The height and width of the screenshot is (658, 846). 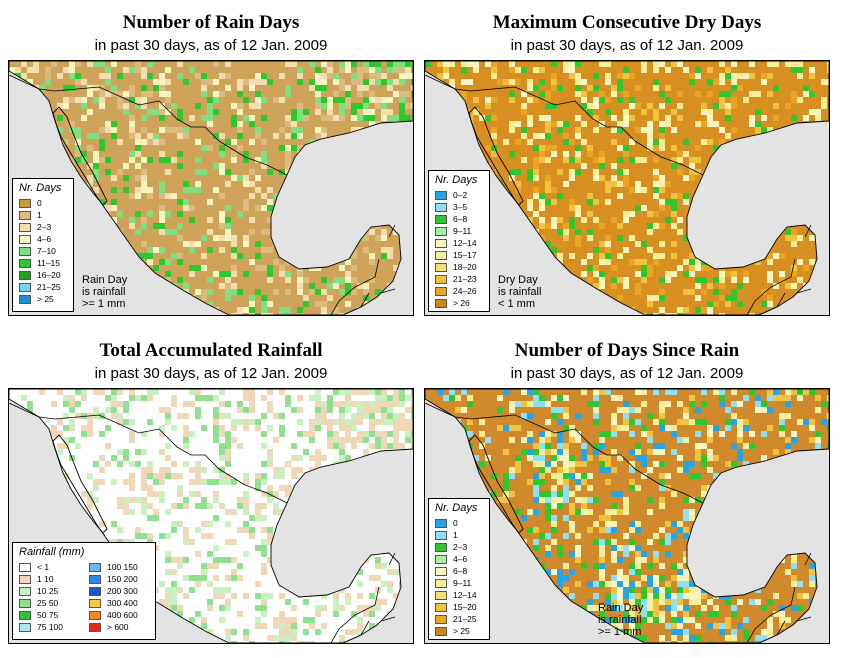 I want to click on legend-title: Rainfall (mm), so click(x=52, y=552).